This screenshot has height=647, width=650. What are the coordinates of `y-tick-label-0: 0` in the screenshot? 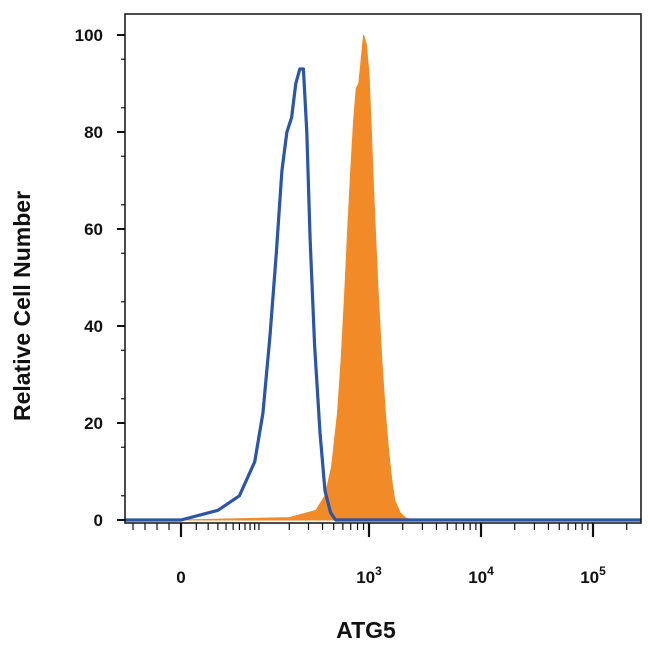 It's located at (98, 520).